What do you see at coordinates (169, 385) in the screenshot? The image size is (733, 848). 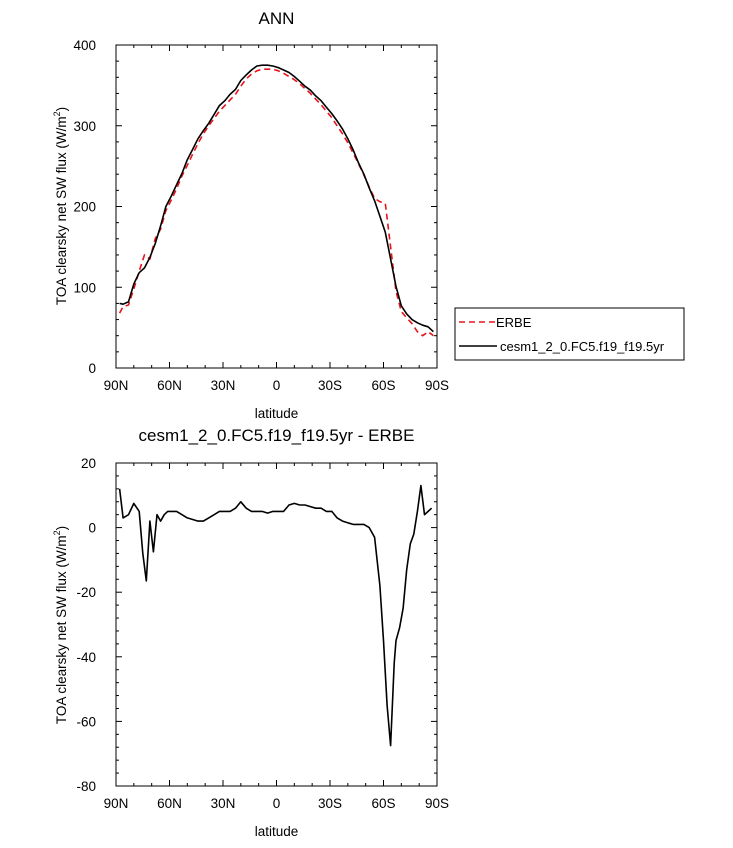 I see `top-x-tick-label: 60N` at bounding box center [169, 385].